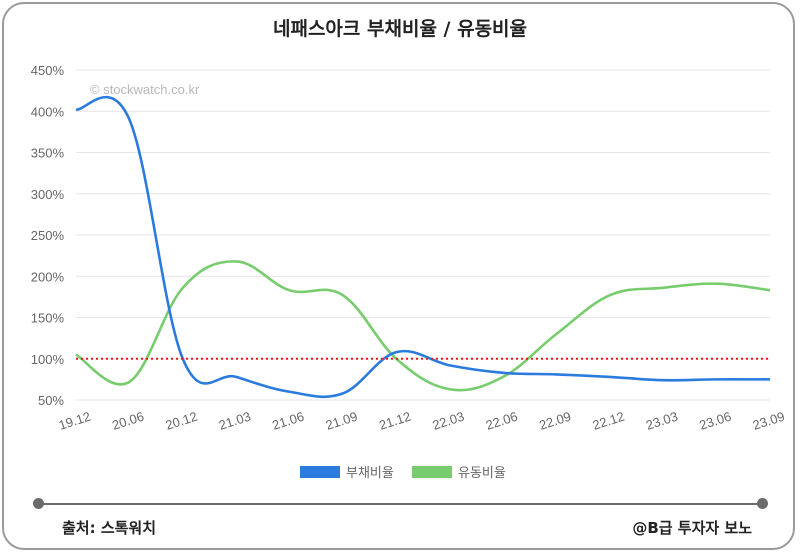 This screenshot has height=554, width=800. I want to click on y-tick-label: 450%, so click(48, 70).